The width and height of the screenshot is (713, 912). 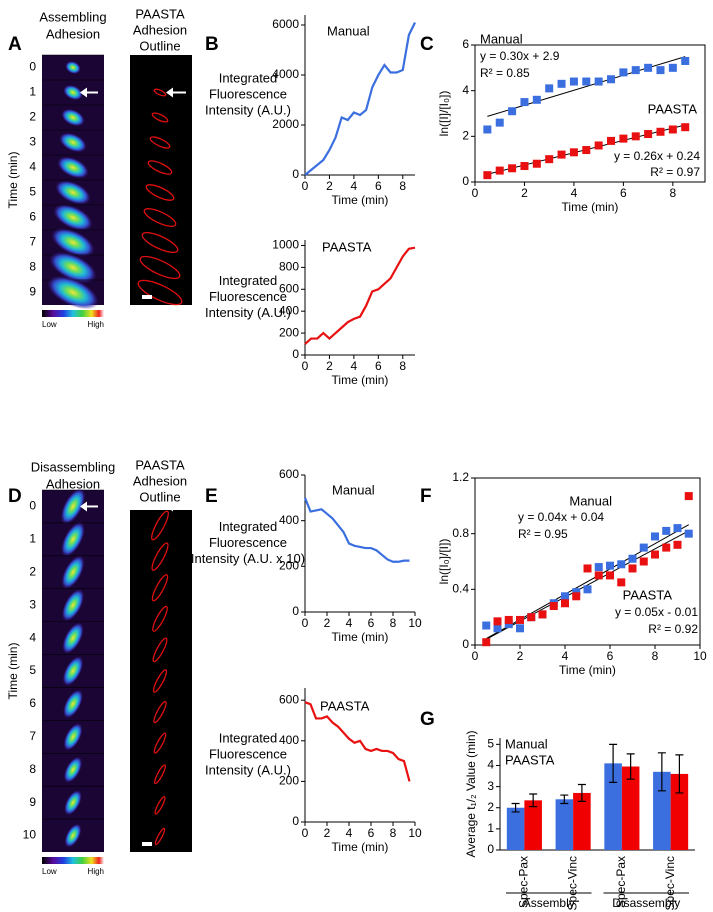 I want to click on x-tick-label: Spec-Pax, so click(x=524, y=882).